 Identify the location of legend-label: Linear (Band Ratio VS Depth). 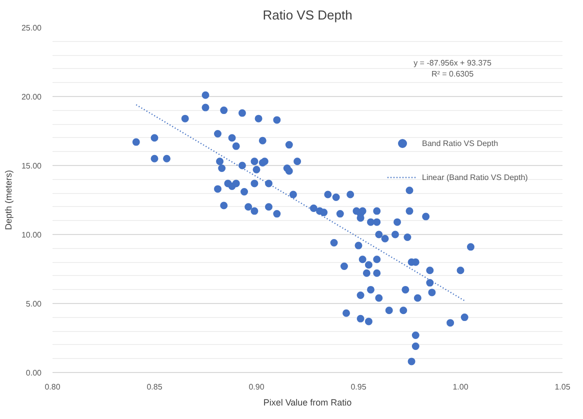
(475, 177).